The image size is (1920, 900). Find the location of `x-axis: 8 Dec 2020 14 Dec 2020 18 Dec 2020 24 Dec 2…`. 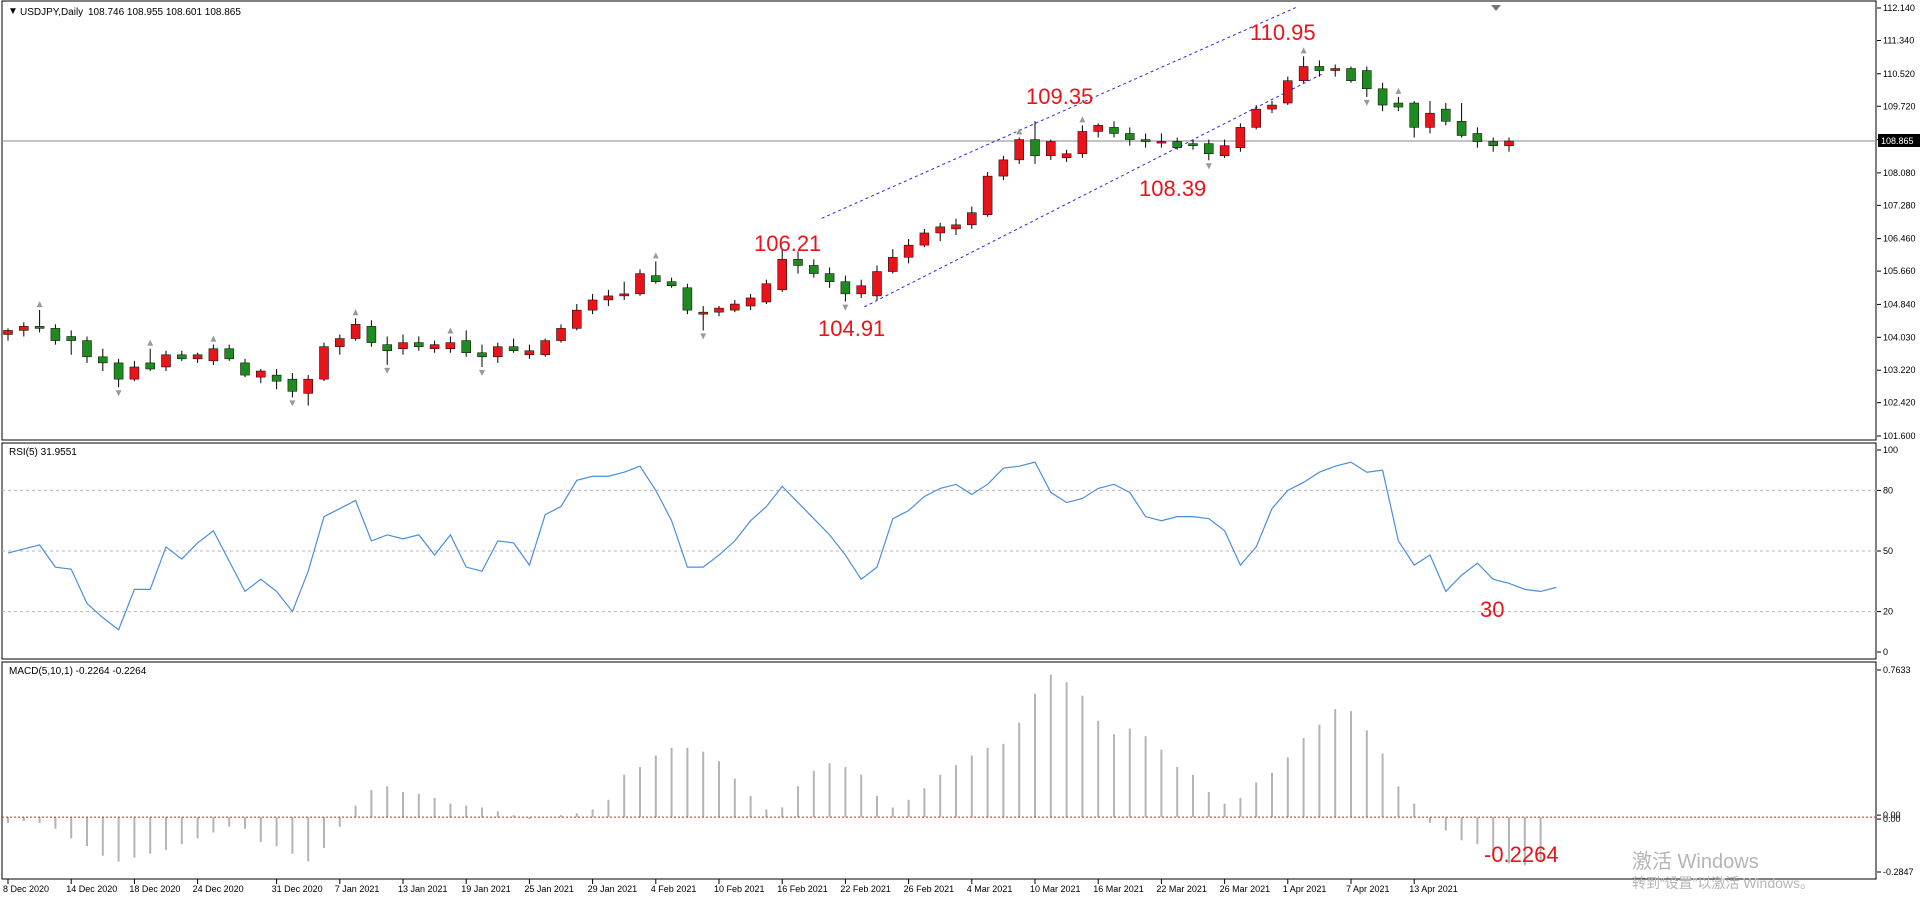

x-axis: 8 Dec 2020 14 Dec 2020 18 Dec 2020 24 Dec 2… is located at coordinates (730, 886).